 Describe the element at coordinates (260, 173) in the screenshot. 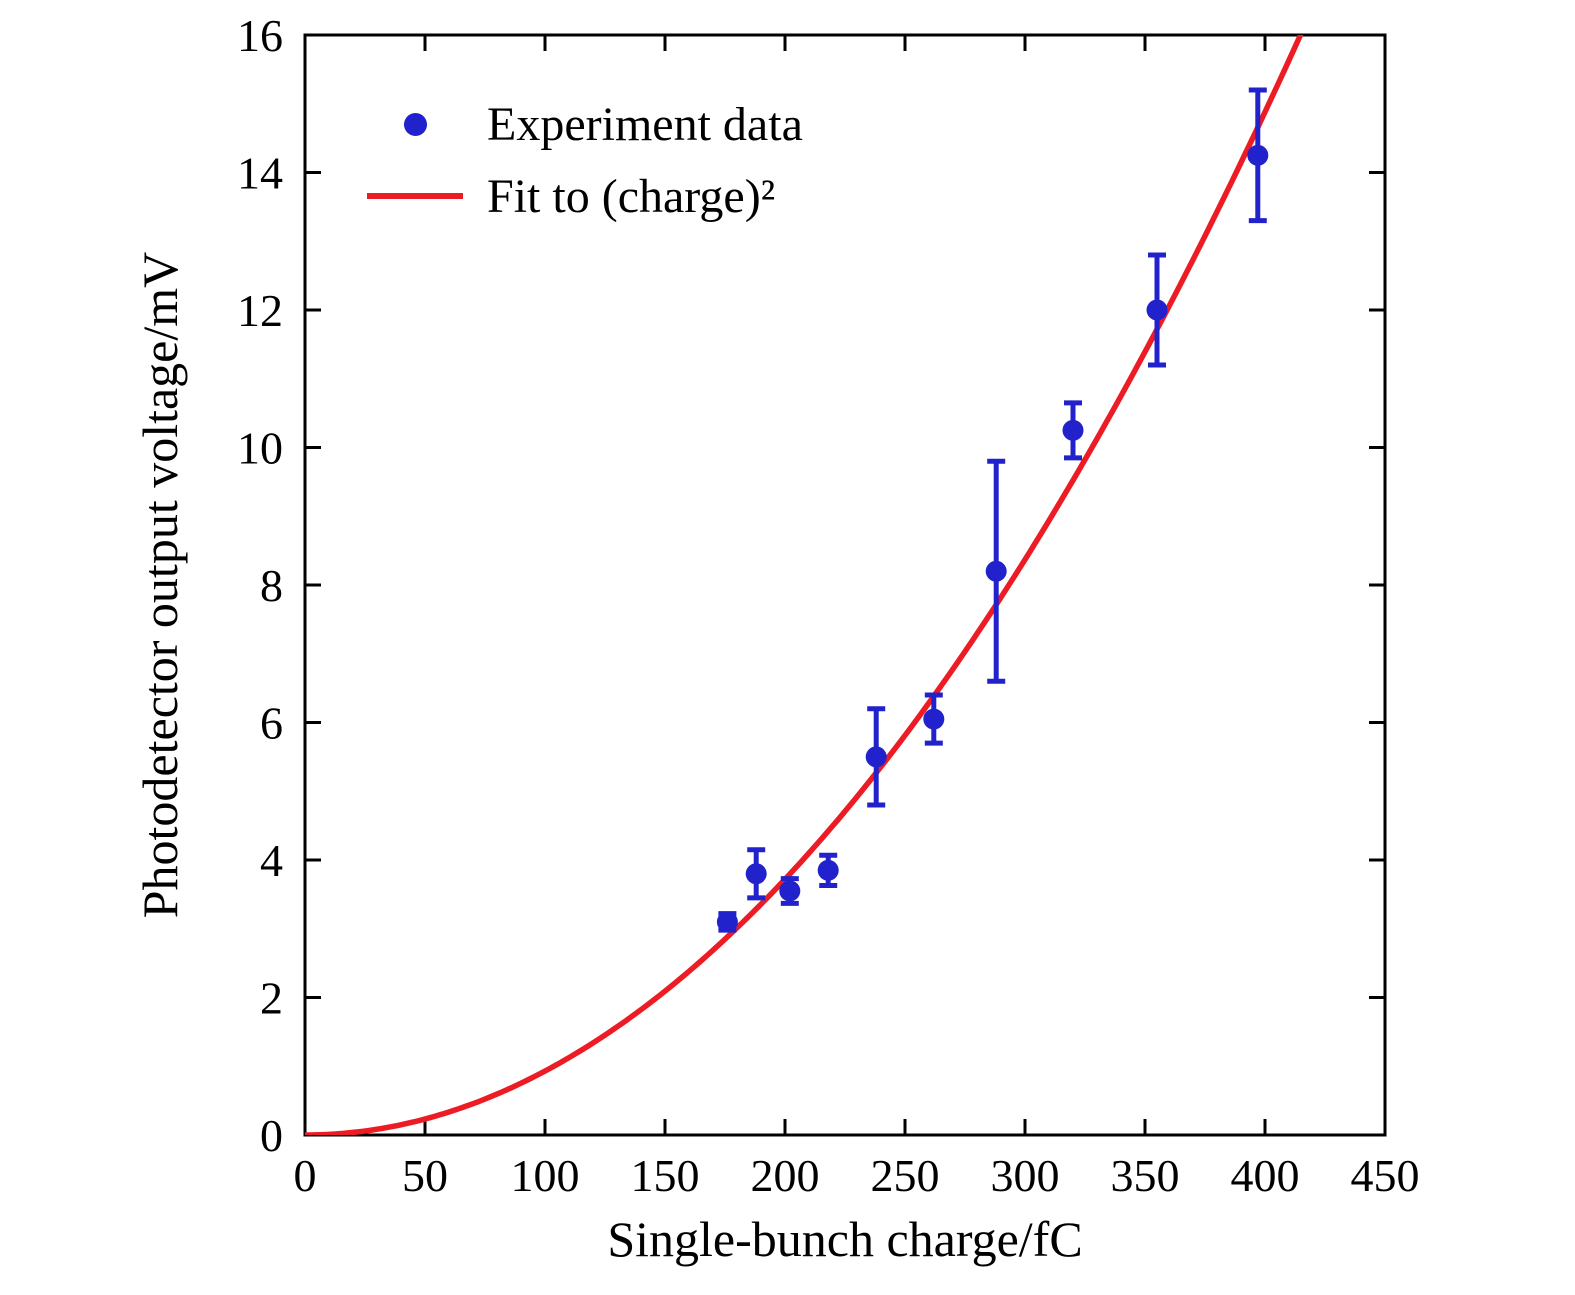

I see `y-tick-label: 14` at that location.